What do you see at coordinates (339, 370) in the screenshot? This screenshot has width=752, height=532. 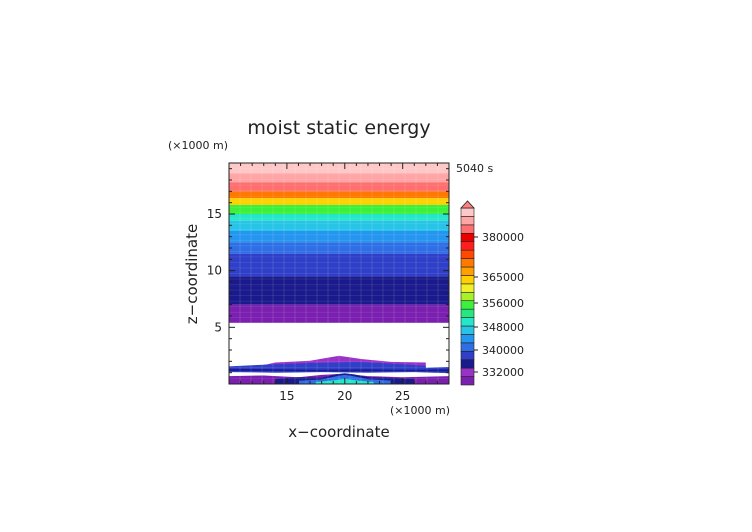 I see `contour-band-dark` at bounding box center [339, 370].